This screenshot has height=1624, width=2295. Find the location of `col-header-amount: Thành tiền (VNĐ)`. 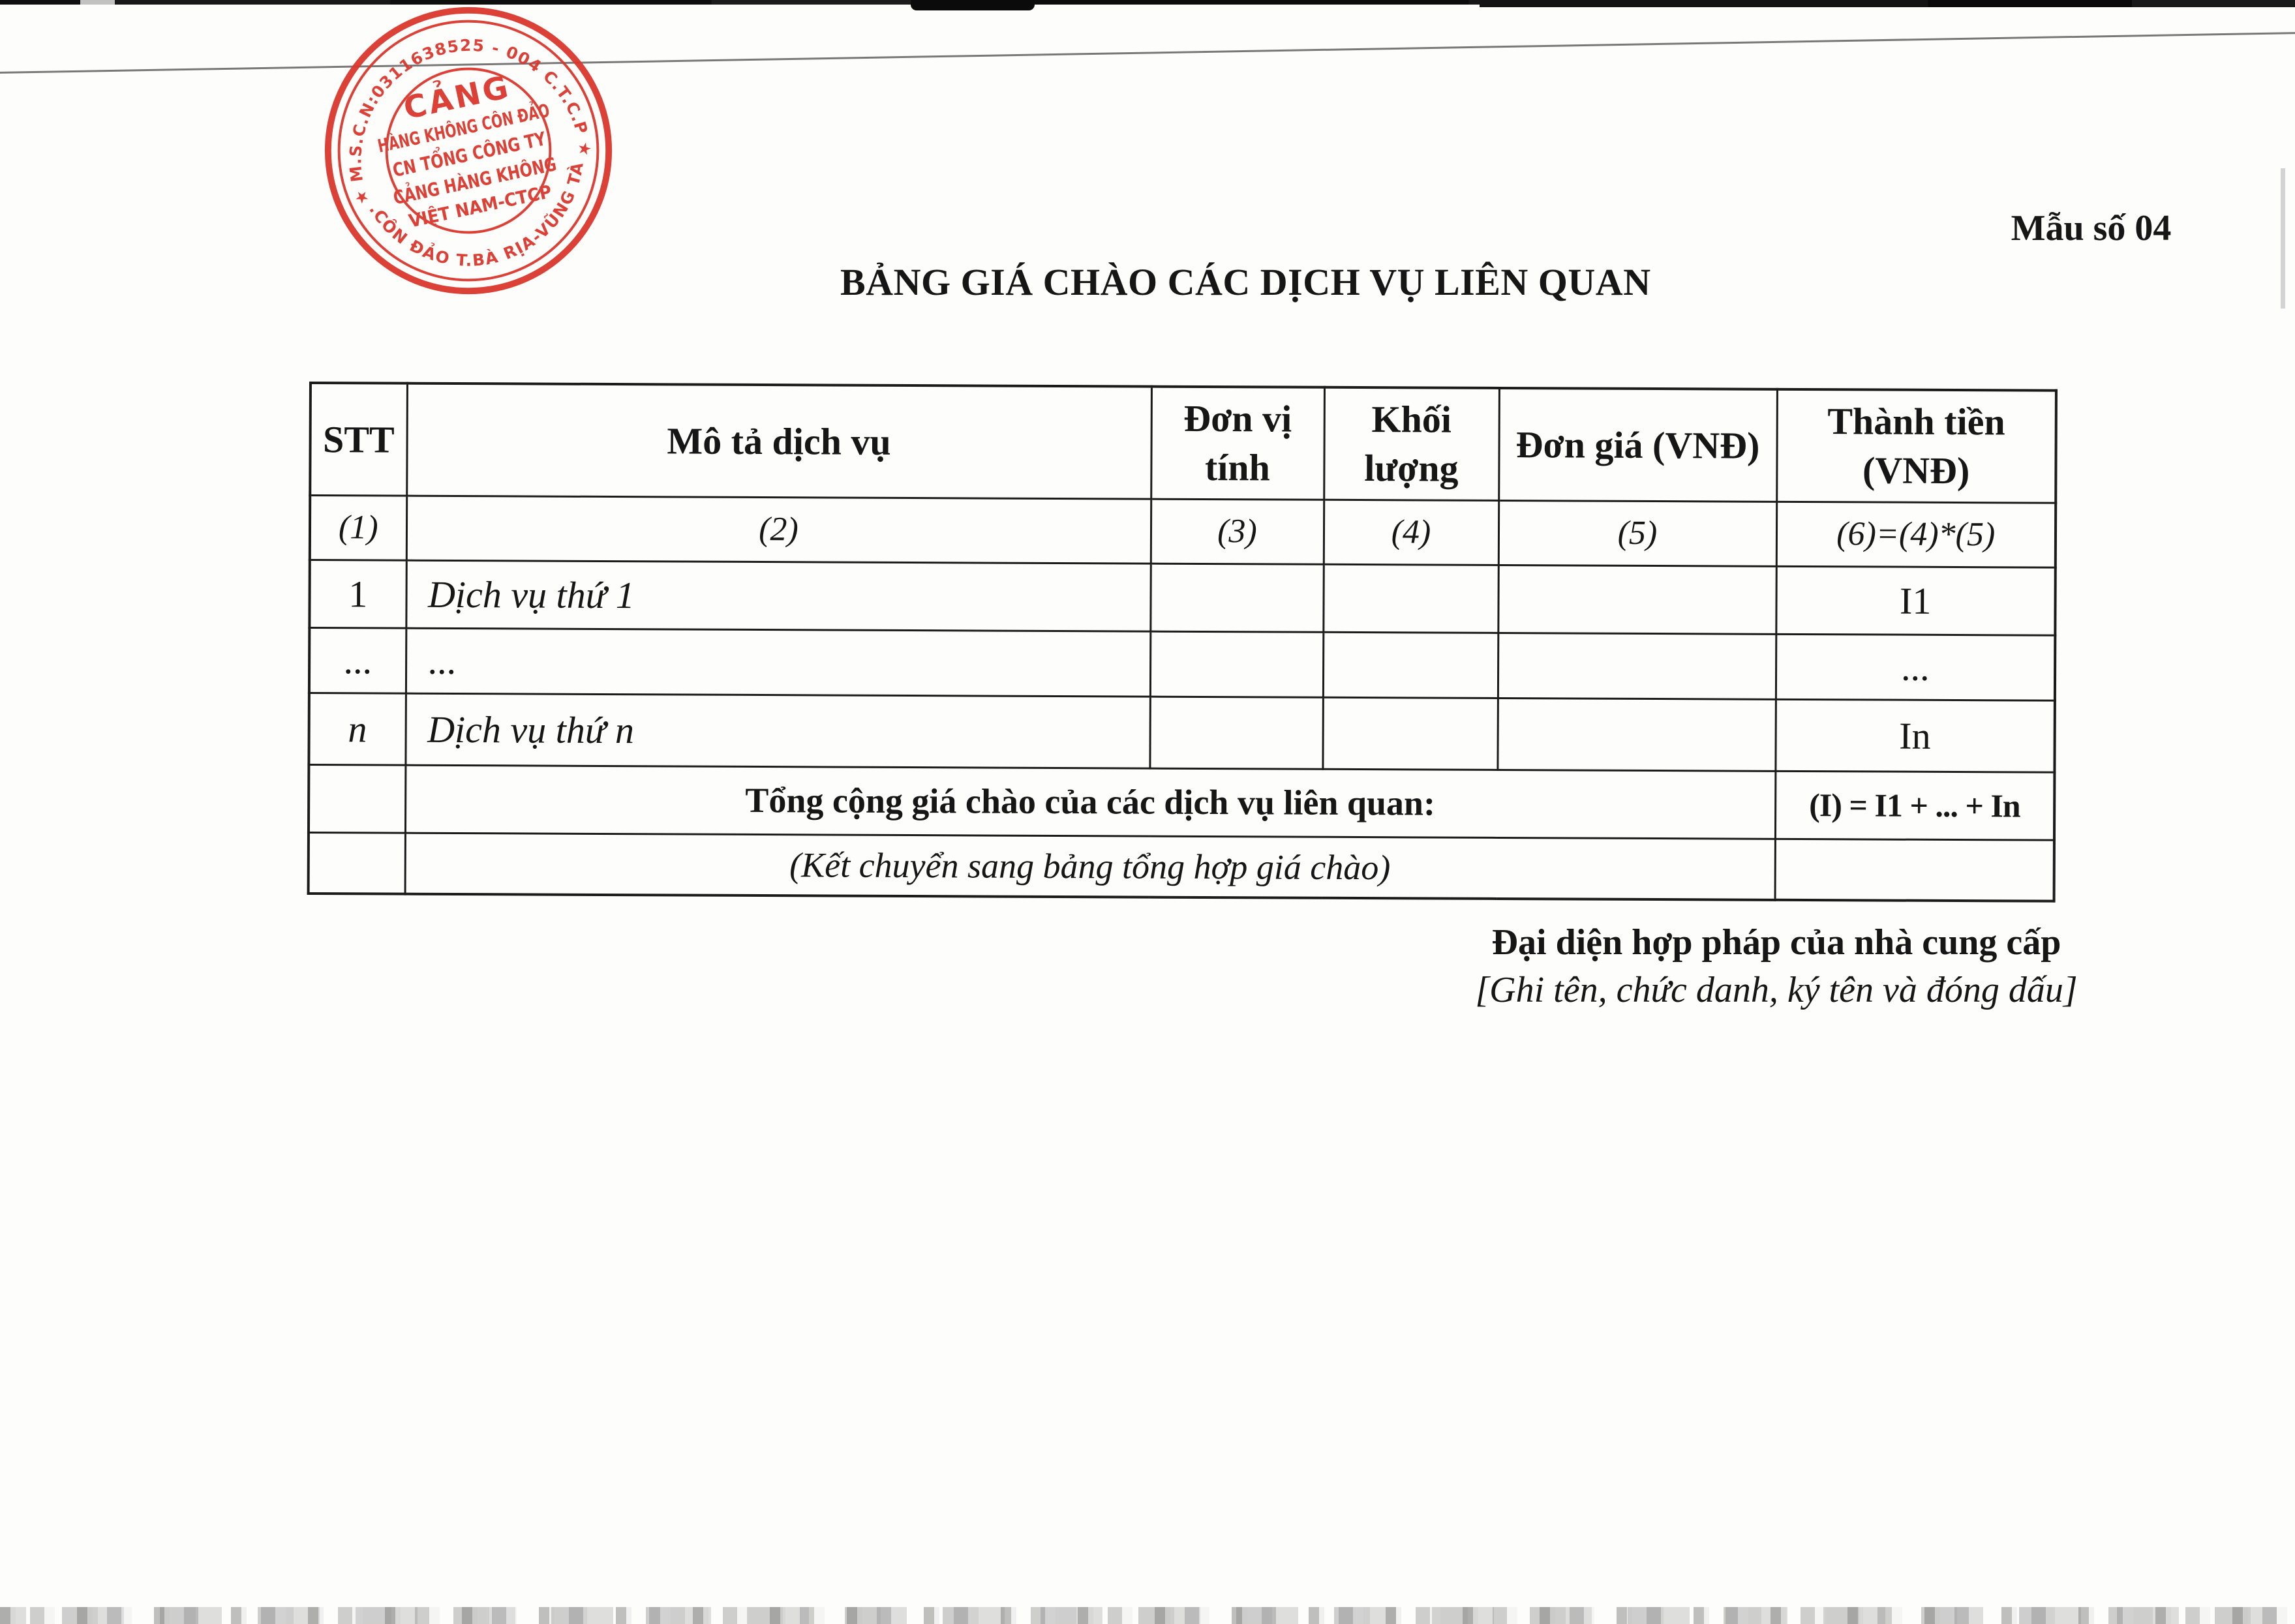

col-header-amount: Thành tiền (VNĐ) is located at coordinates (1916, 446).